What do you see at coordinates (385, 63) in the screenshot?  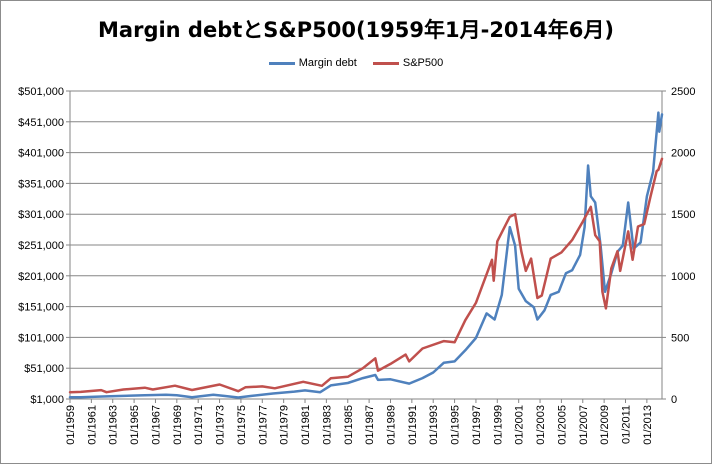 I see `legend-swatch-sp500` at bounding box center [385, 63].